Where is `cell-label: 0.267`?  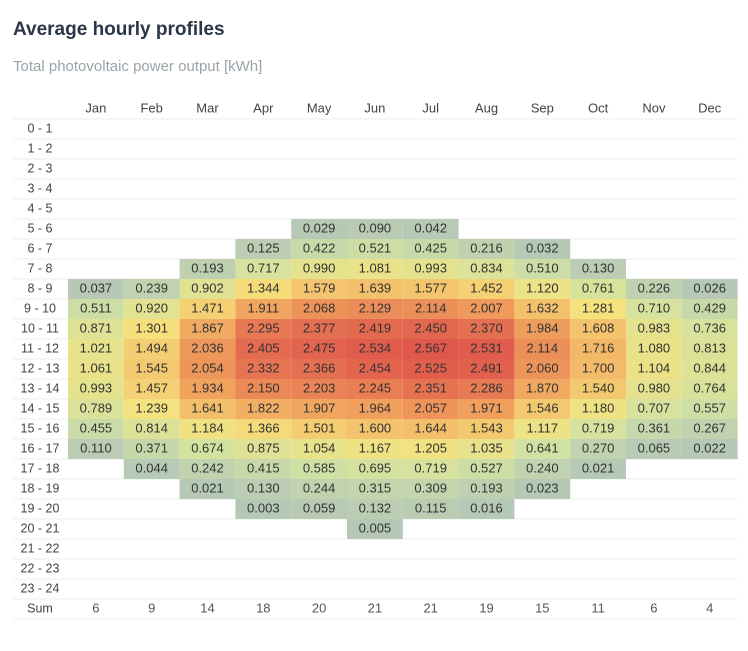
cell-label: 0.267 is located at coordinates (709, 427).